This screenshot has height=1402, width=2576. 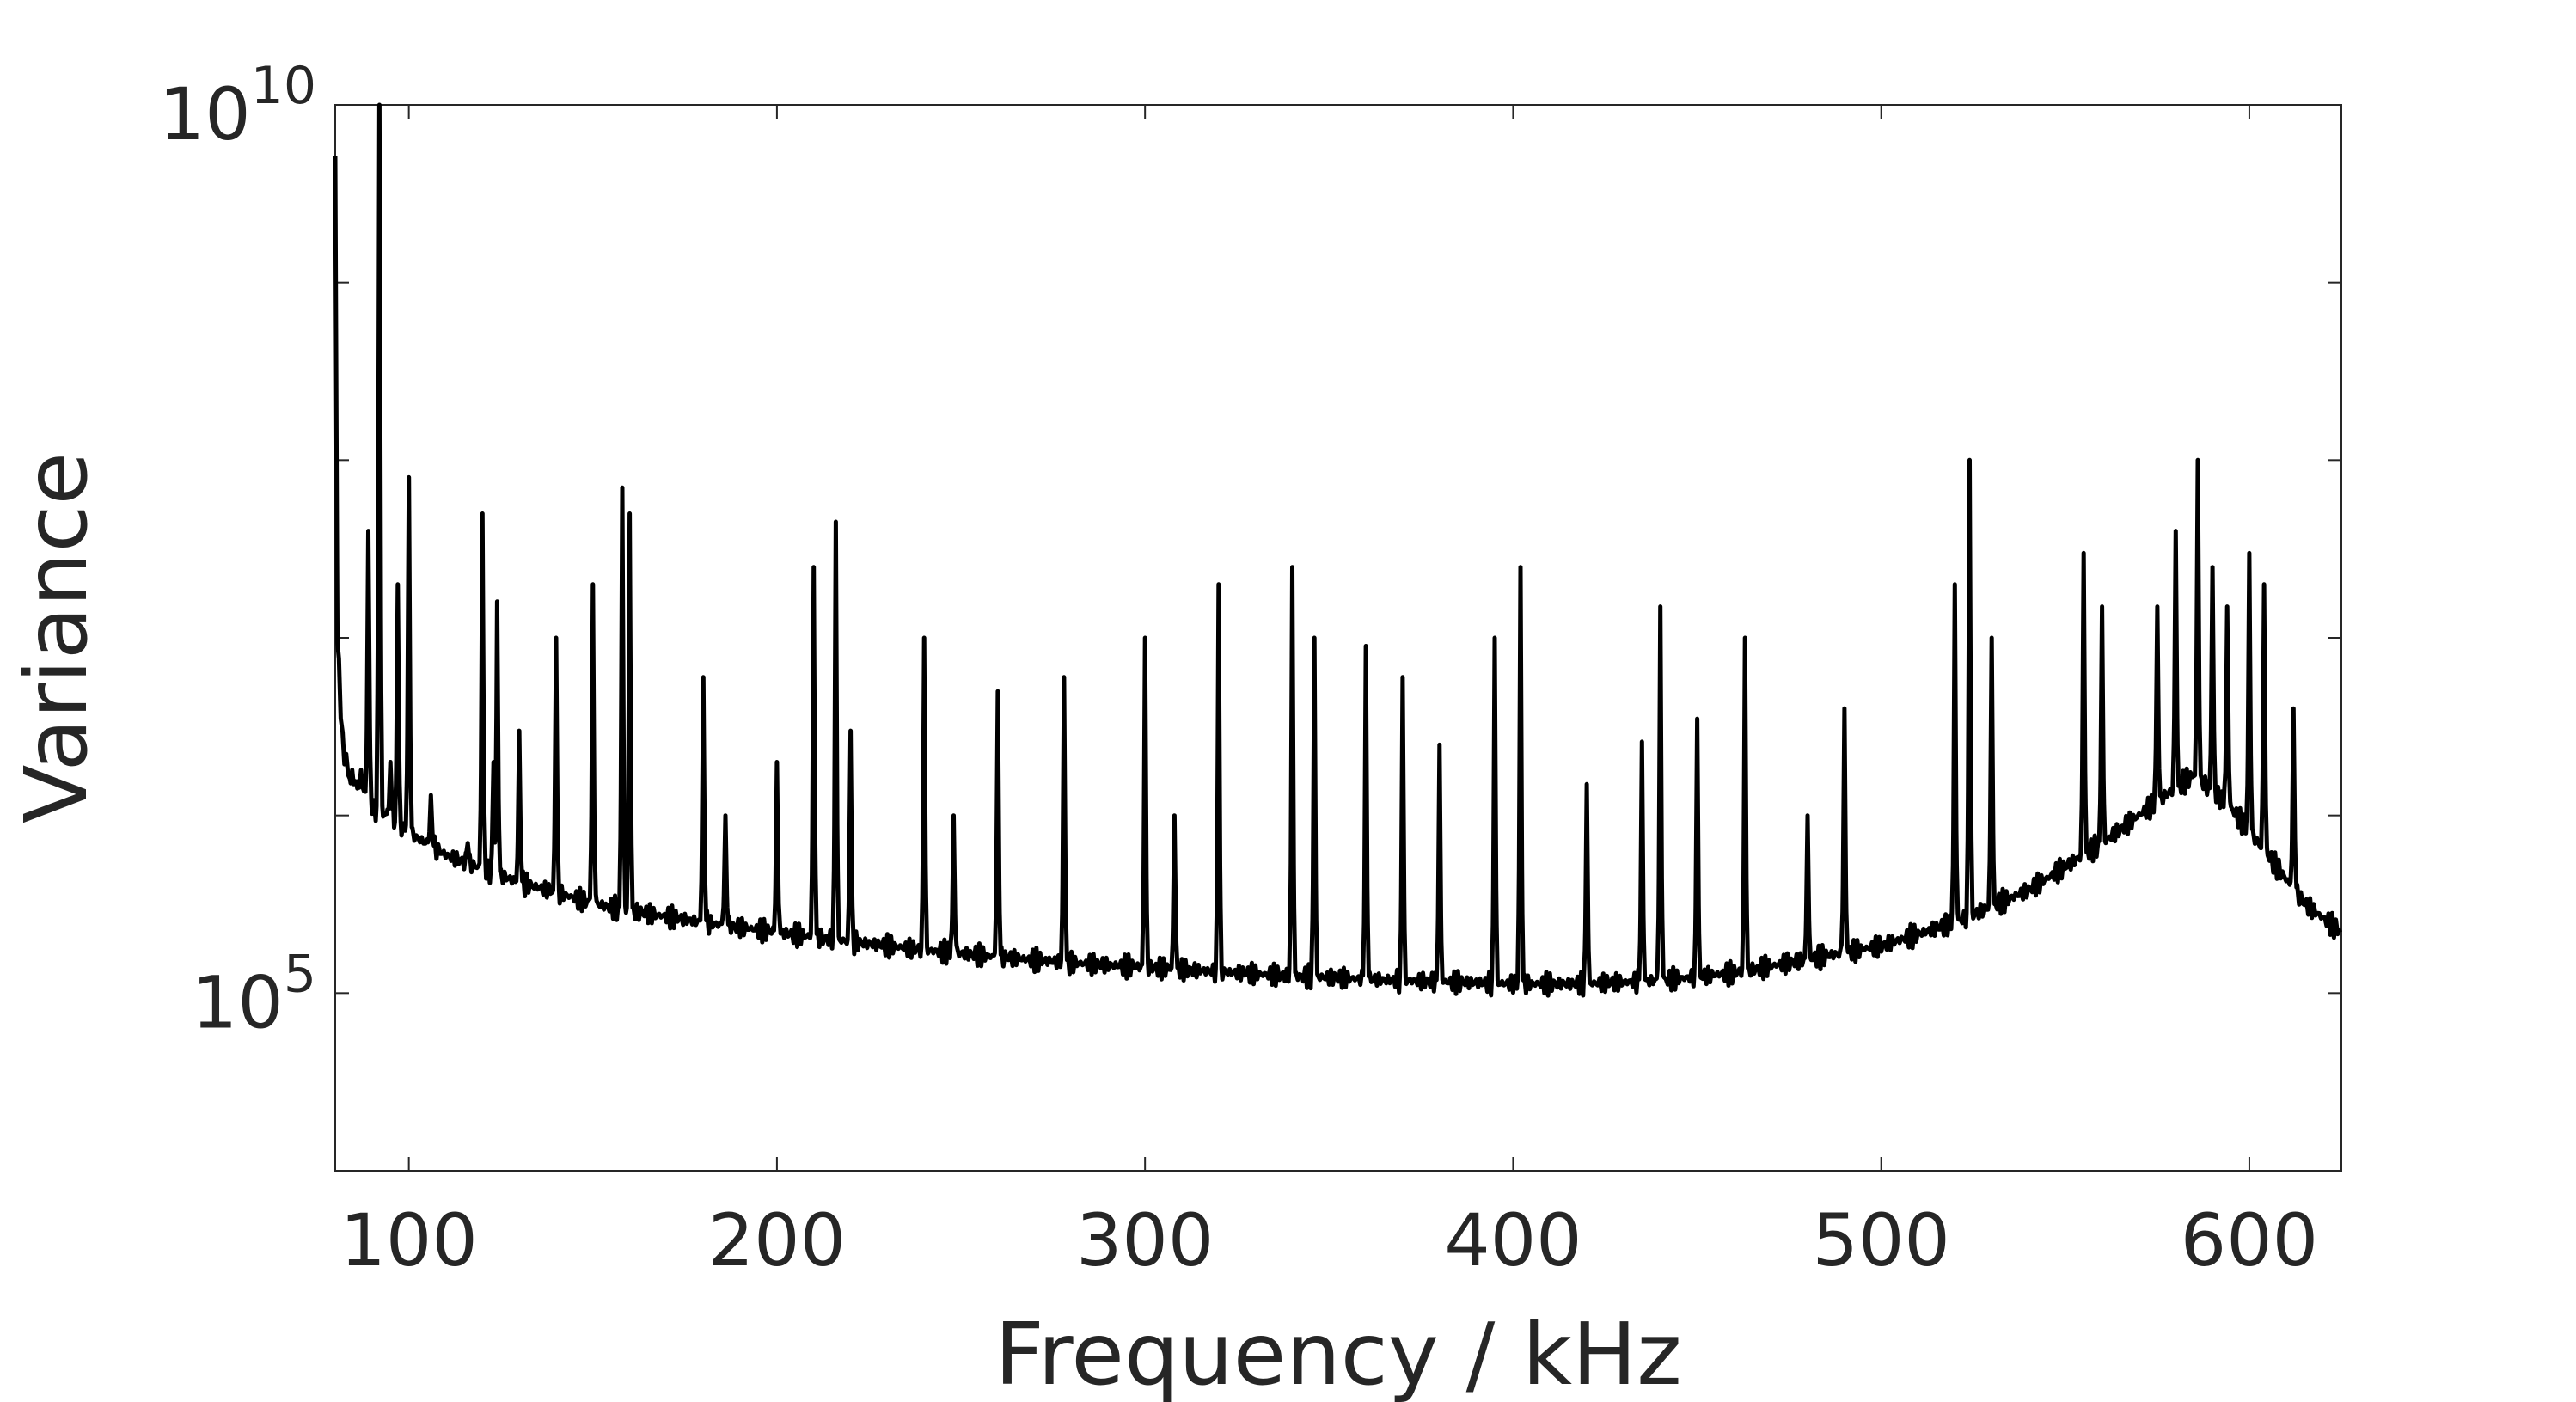 I want to click on x-tick-label: 200, so click(x=777, y=1240).